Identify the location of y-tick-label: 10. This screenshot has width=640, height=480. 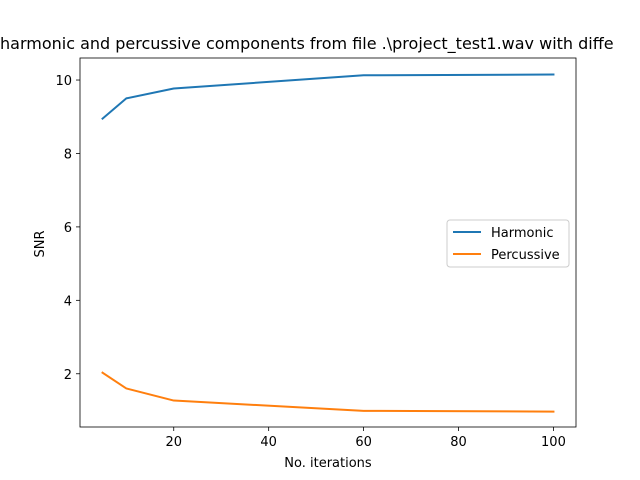
(63, 81).